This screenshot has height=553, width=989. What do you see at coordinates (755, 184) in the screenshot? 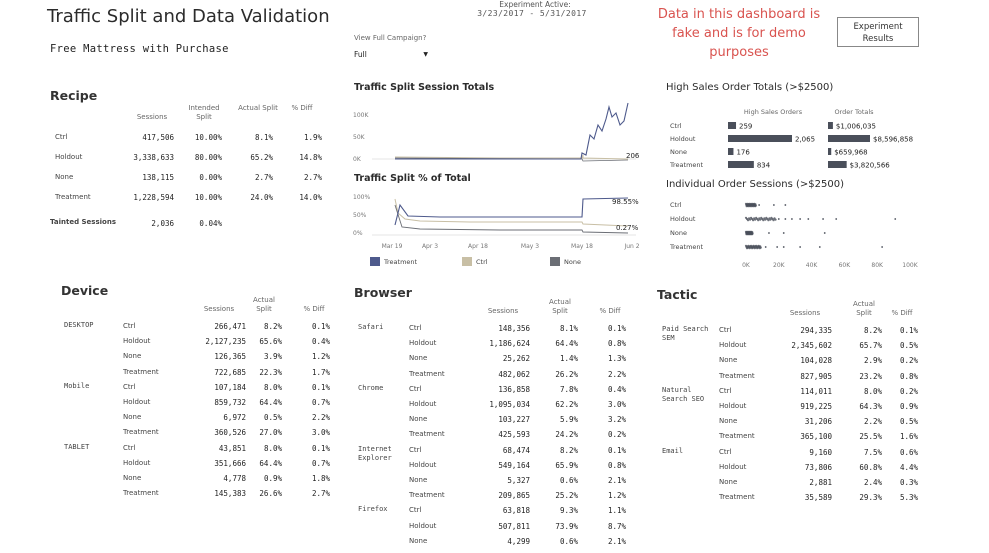
I see `individual-orders-title: Individual Order Sessions (>$2500)` at bounding box center [755, 184].